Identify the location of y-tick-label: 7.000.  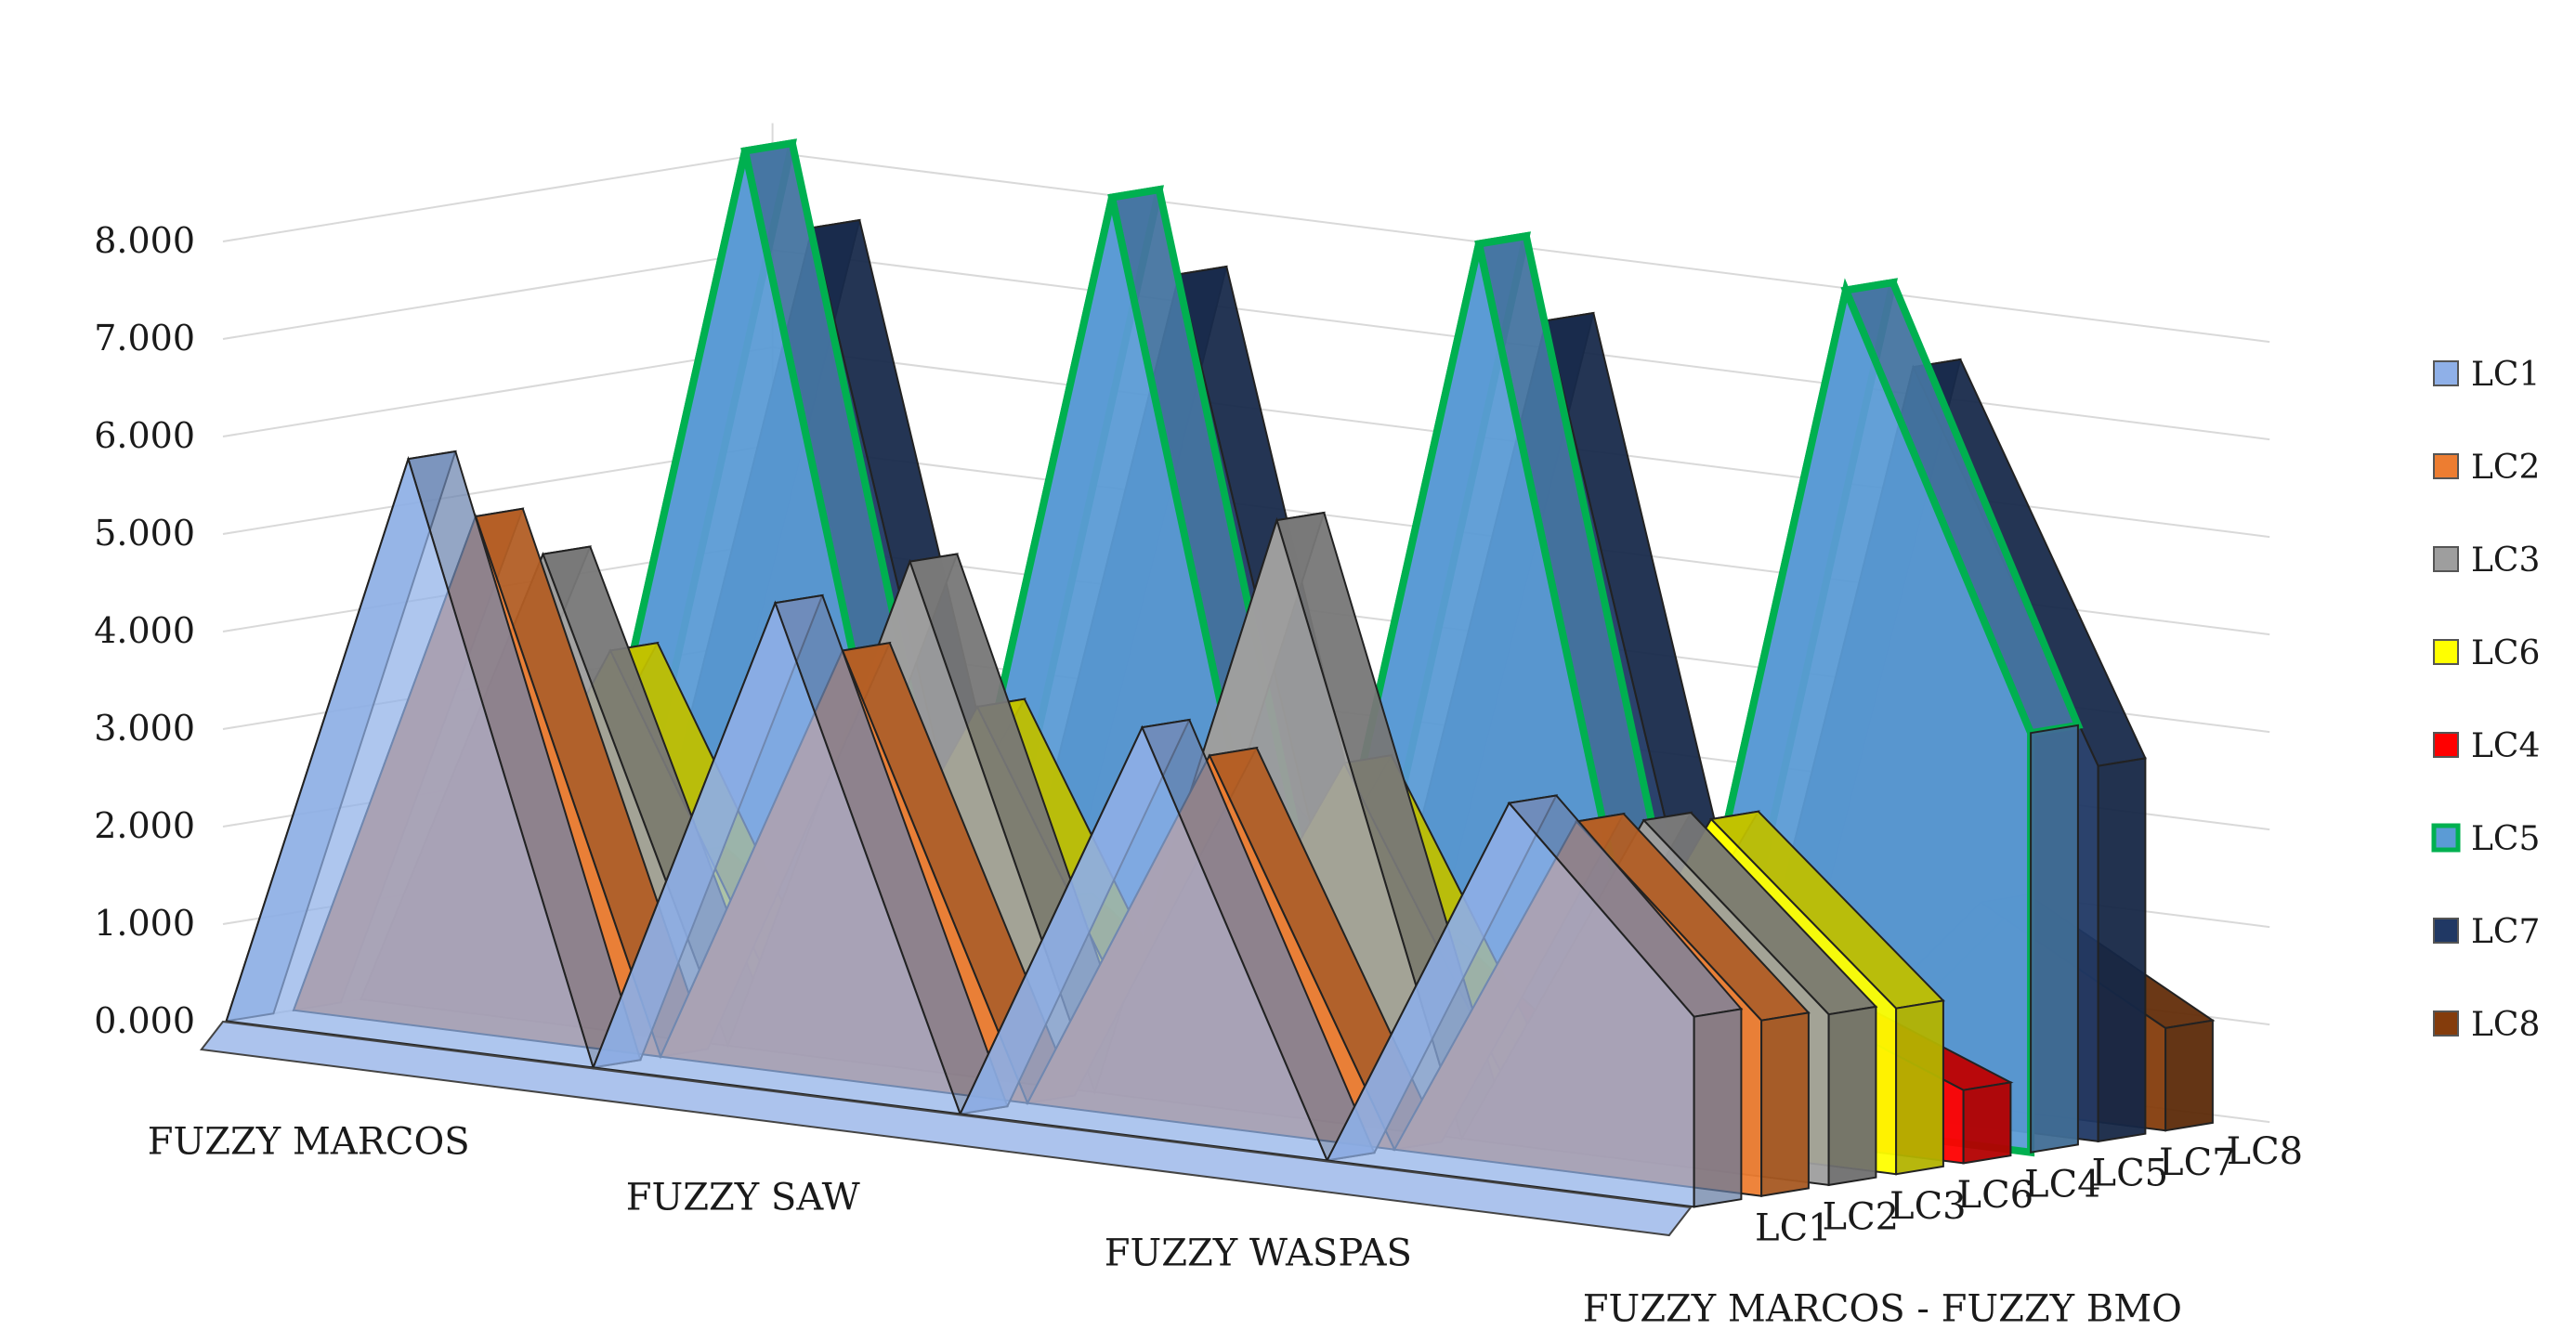
(144, 338).